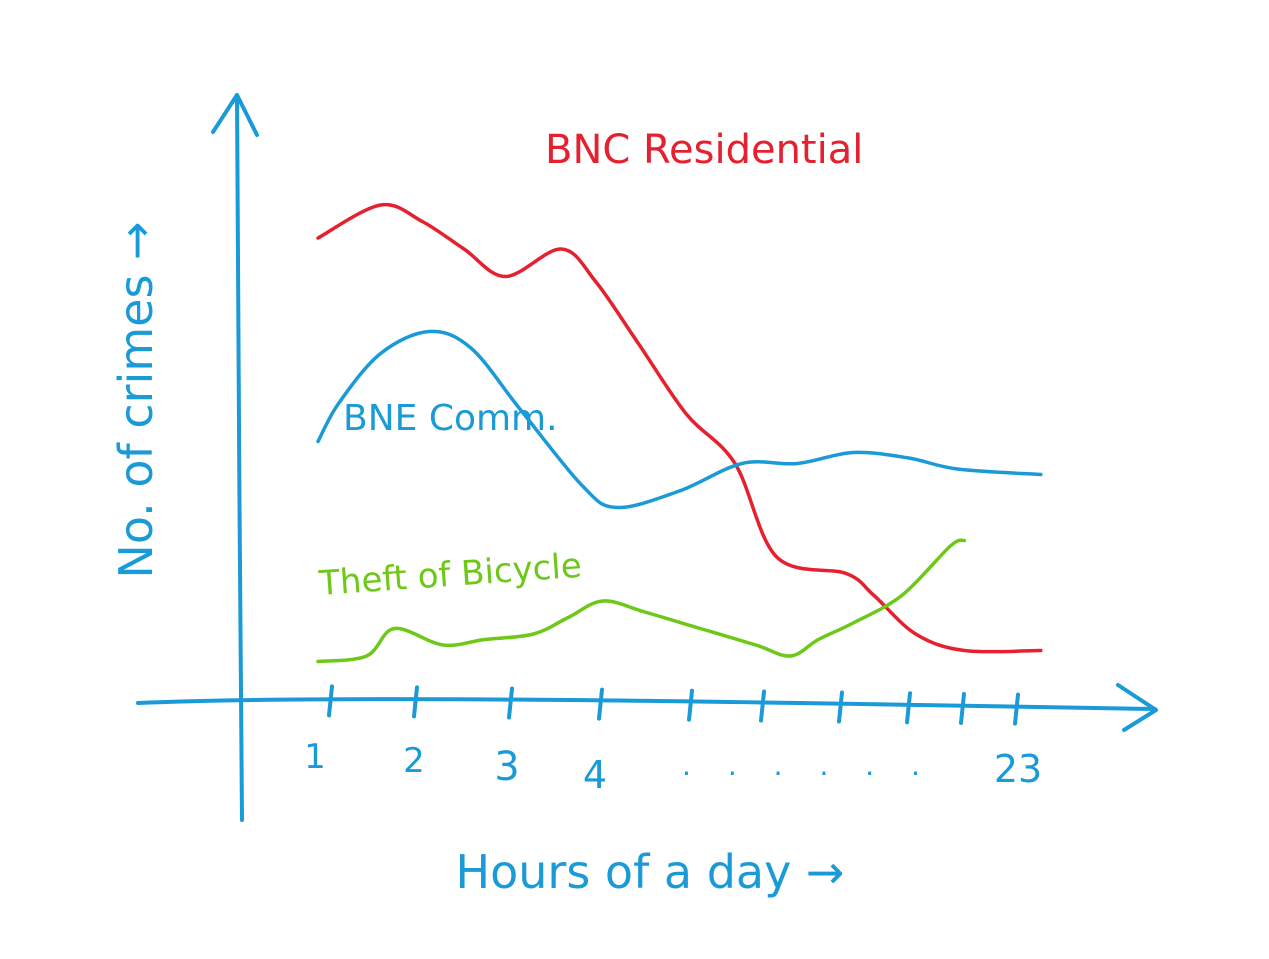 The width and height of the screenshot is (1269, 959). Describe the element at coordinates (239, 457) in the screenshot. I see `y-axis-line` at that location.